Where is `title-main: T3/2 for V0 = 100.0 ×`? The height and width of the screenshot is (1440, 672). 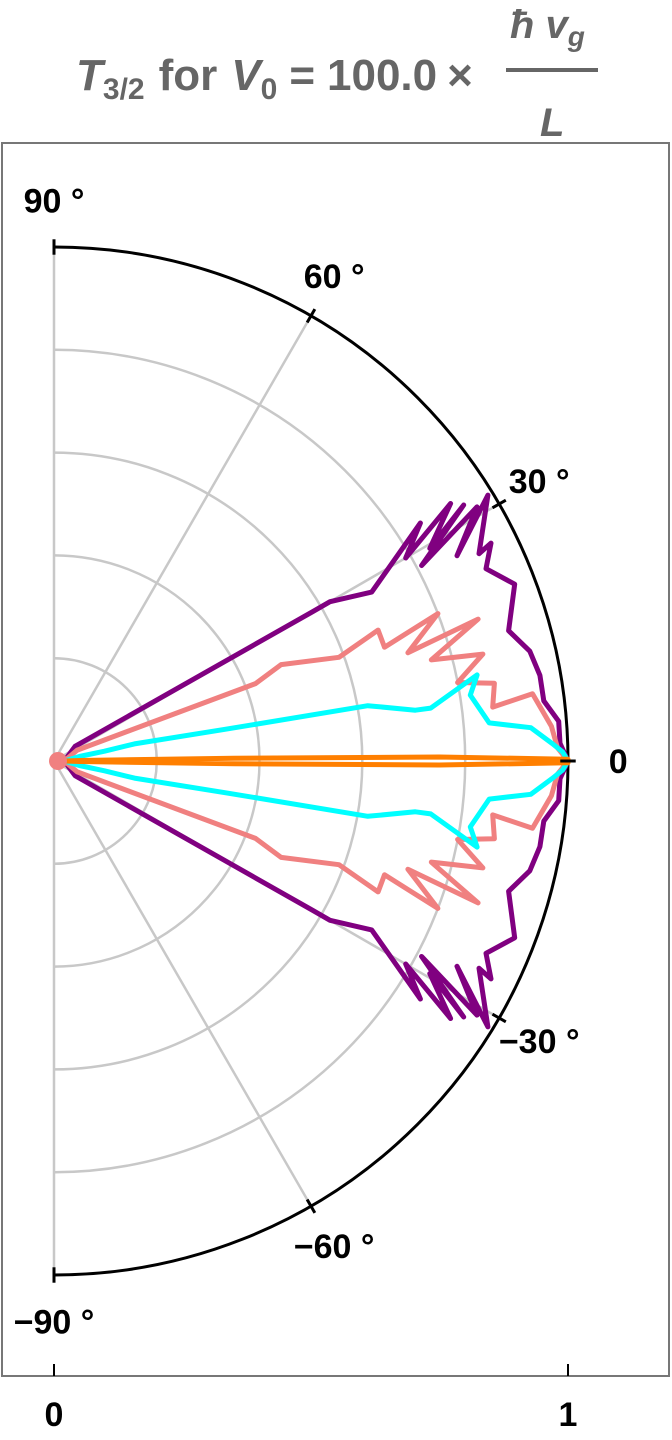
title-main: T3/2 for V0 = 100.0 × is located at coordinates (274, 78).